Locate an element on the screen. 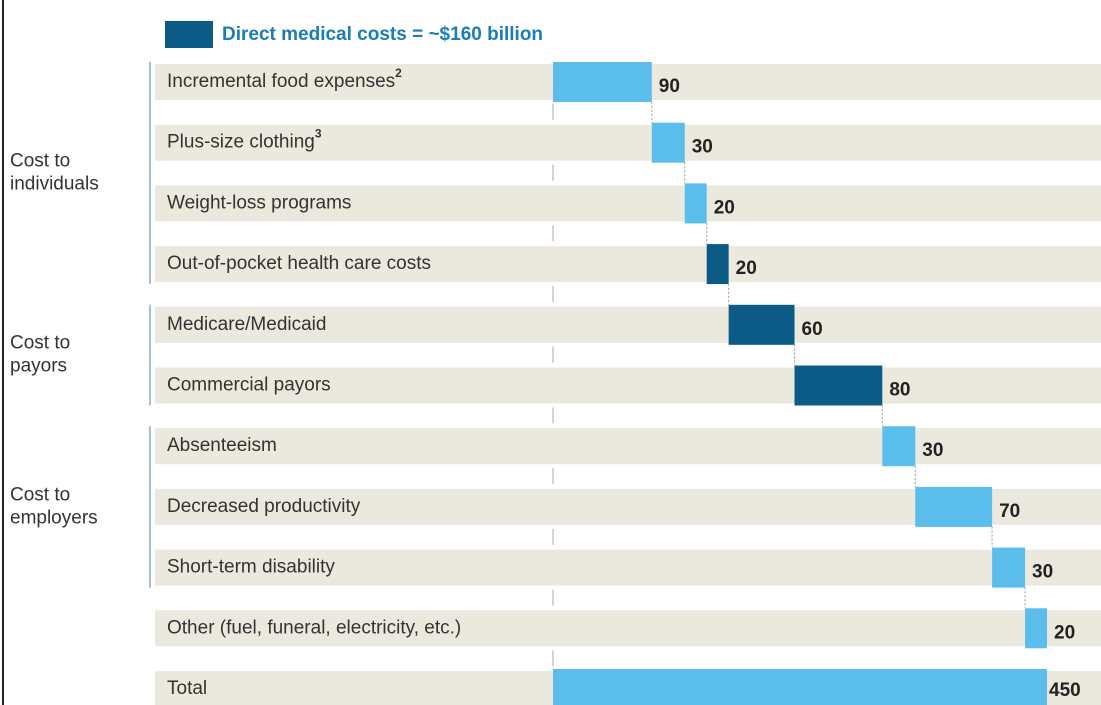  footnote-mark: 3 is located at coordinates (318, 134).